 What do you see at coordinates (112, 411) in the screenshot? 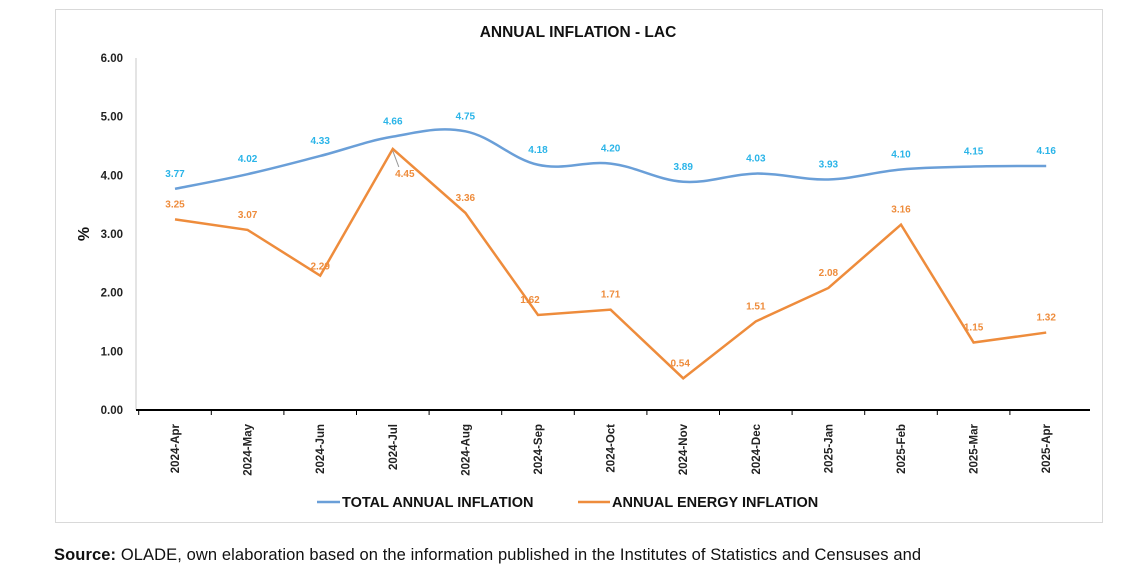
I see `y-tick-label: 0.00` at bounding box center [112, 411].